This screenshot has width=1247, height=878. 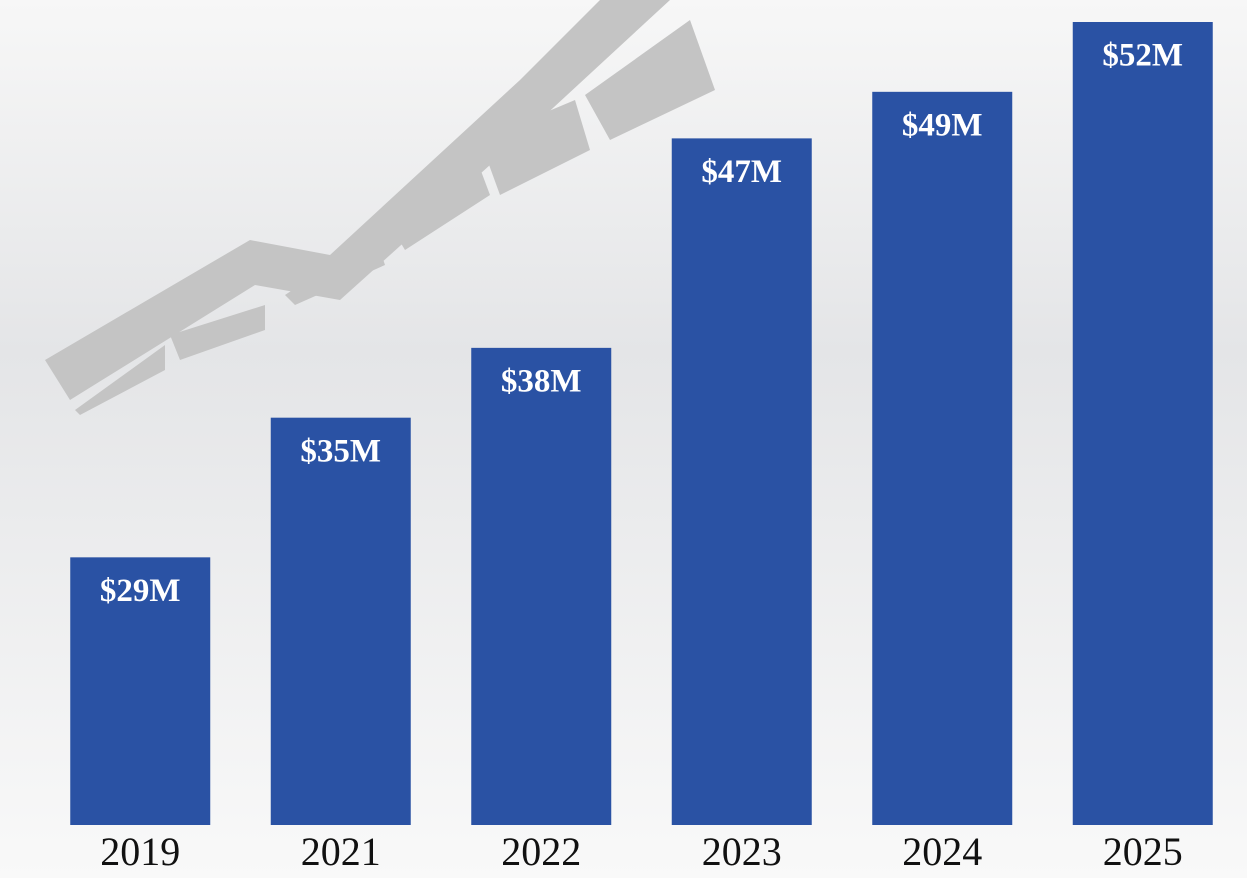 What do you see at coordinates (1143, 851) in the screenshot?
I see `x-tick-label: 2025` at bounding box center [1143, 851].